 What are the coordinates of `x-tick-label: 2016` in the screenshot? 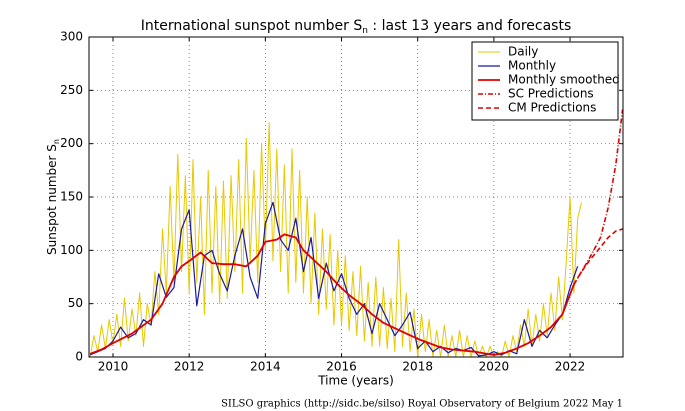 It's located at (341, 367).